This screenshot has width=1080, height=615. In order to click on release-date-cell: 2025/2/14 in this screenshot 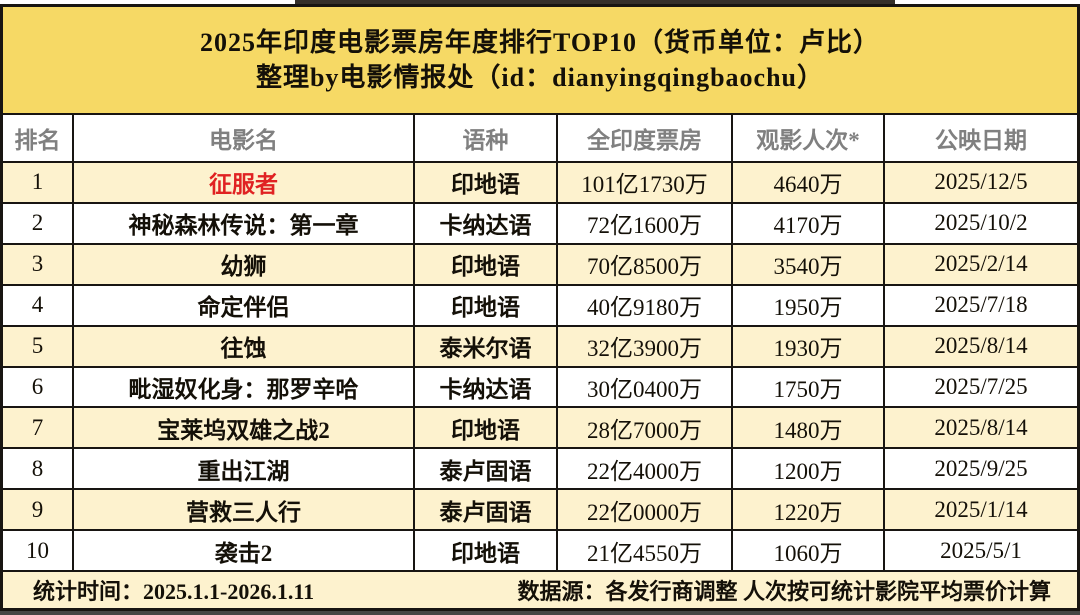, I will do `click(981, 264)`.